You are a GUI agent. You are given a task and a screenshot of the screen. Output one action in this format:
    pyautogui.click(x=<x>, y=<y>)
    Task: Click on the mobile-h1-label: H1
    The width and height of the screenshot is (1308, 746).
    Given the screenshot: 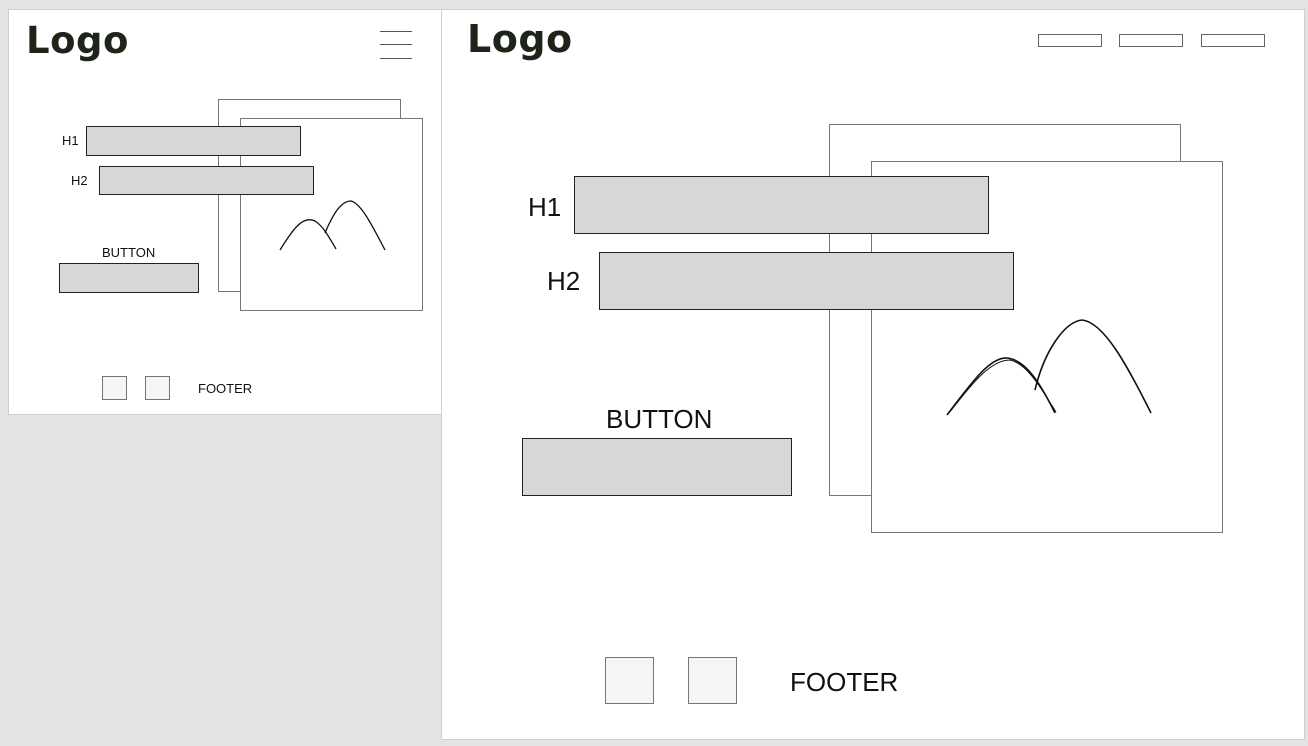 What is the action you would take?
    pyautogui.click(x=70, y=140)
    